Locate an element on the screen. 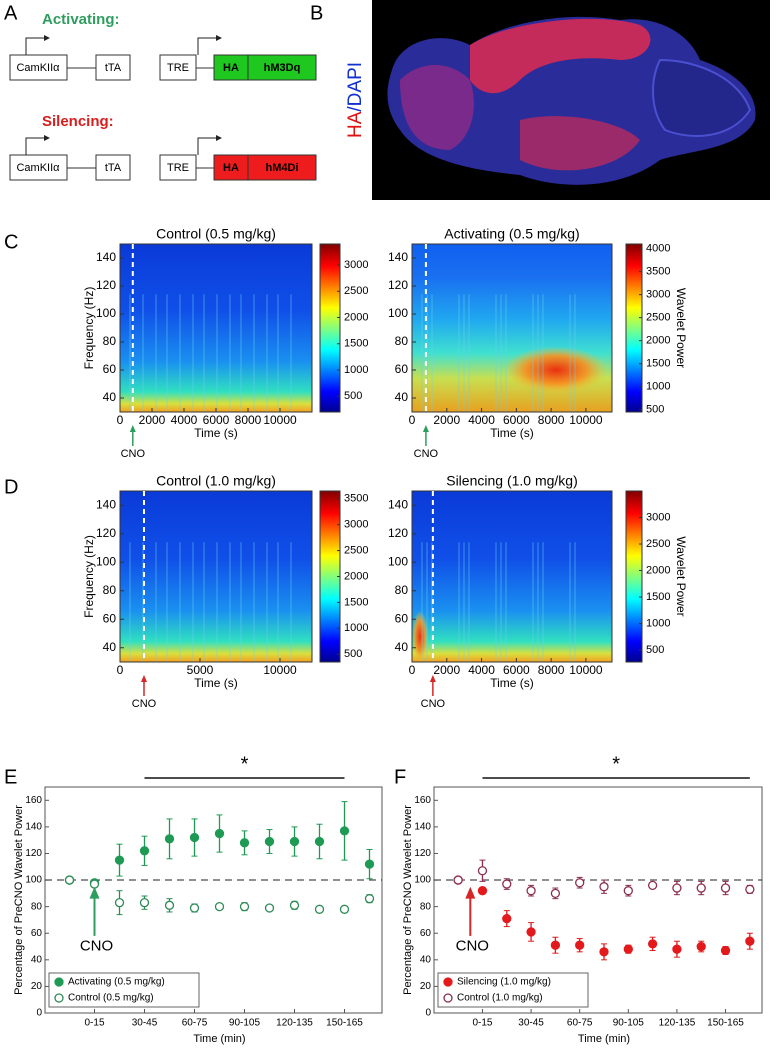 Image resolution: width=778 pixels, height=1050 pixels. x-tick-label: 2000 is located at coordinates (446, 420).